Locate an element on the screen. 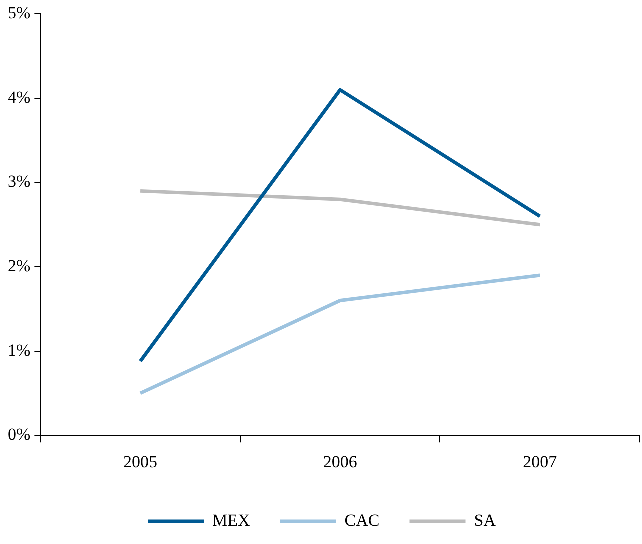  x-tick-label: 2006 is located at coordinates (340, 462).